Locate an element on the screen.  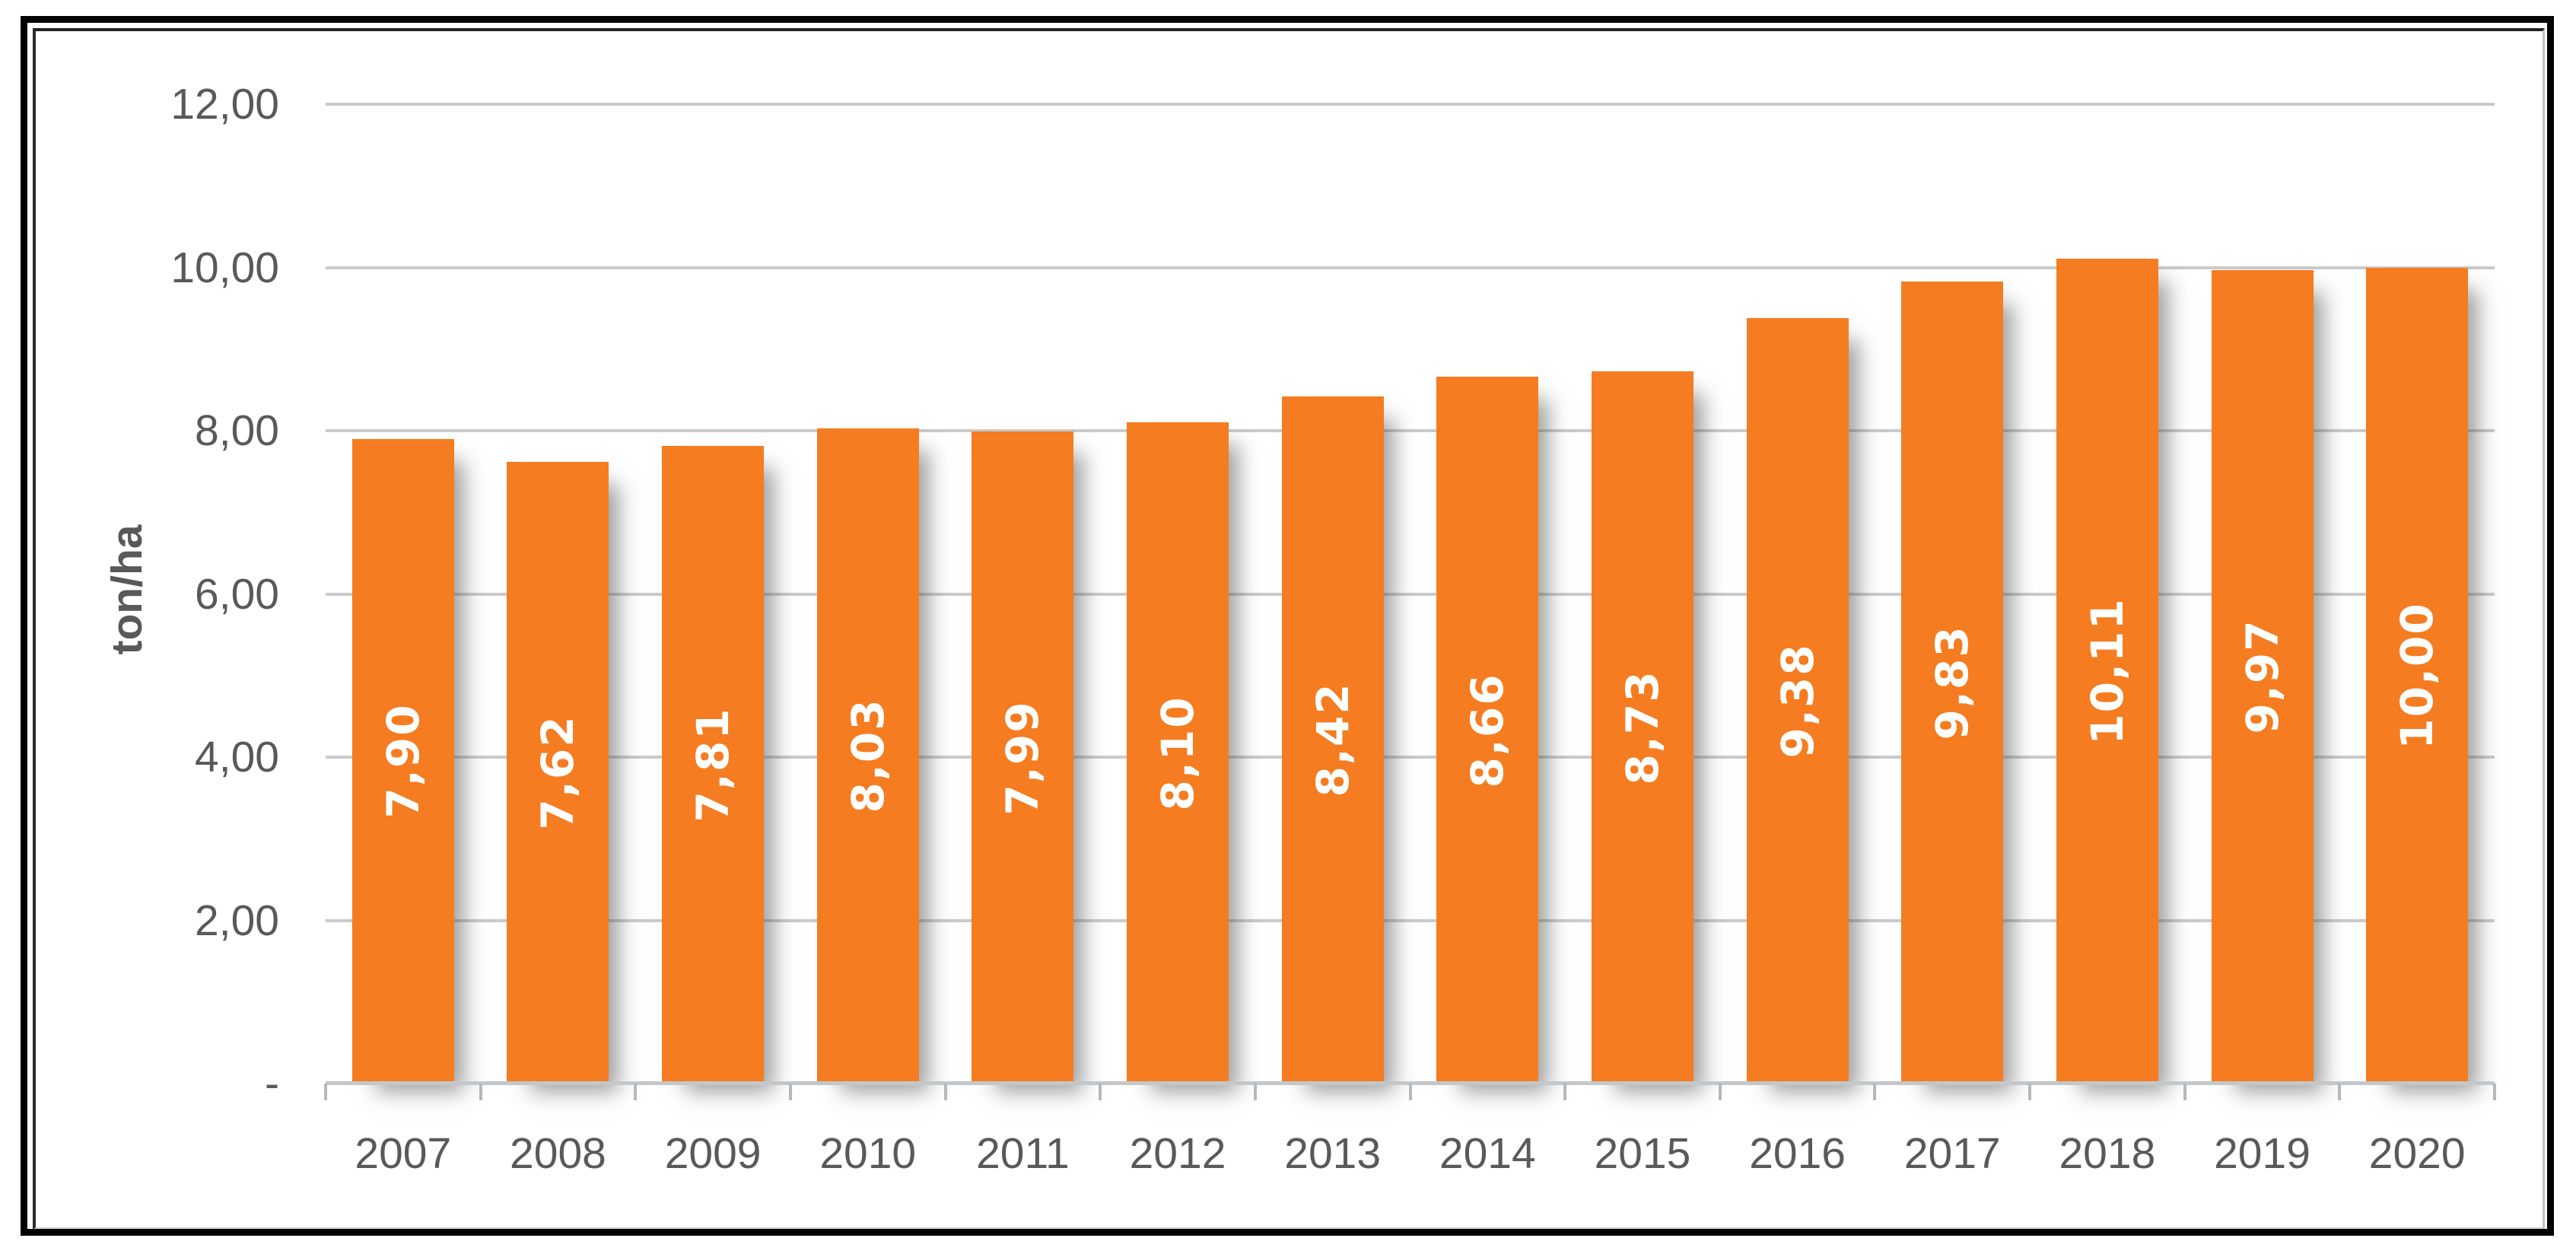
bar-value-label: 7,81 is located at coordinates (713, 765).